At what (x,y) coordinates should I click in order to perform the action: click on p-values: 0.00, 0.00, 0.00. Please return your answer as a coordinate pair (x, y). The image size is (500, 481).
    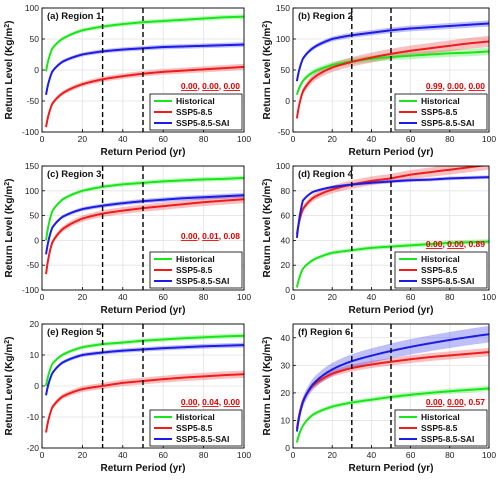
    Looking at the image, I should click on (210, 86).